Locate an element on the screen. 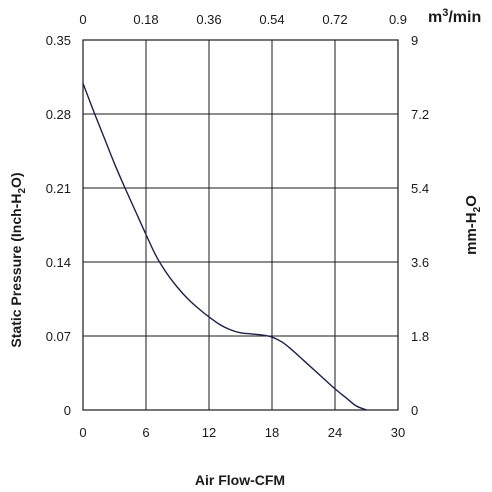 The image size is (492, 492). right-tick-label: 7.2 is located at coordinates (420, 114).